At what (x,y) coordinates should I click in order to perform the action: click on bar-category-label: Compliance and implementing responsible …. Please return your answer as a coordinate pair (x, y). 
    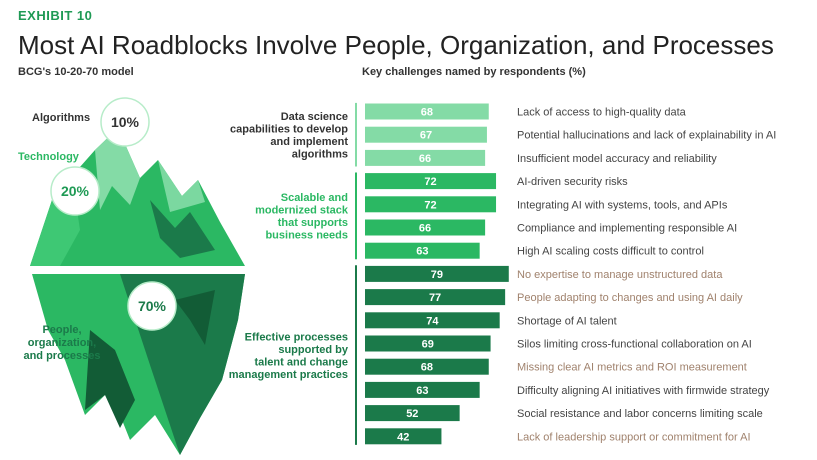
    Looking at the image, I should click on (627, 229).